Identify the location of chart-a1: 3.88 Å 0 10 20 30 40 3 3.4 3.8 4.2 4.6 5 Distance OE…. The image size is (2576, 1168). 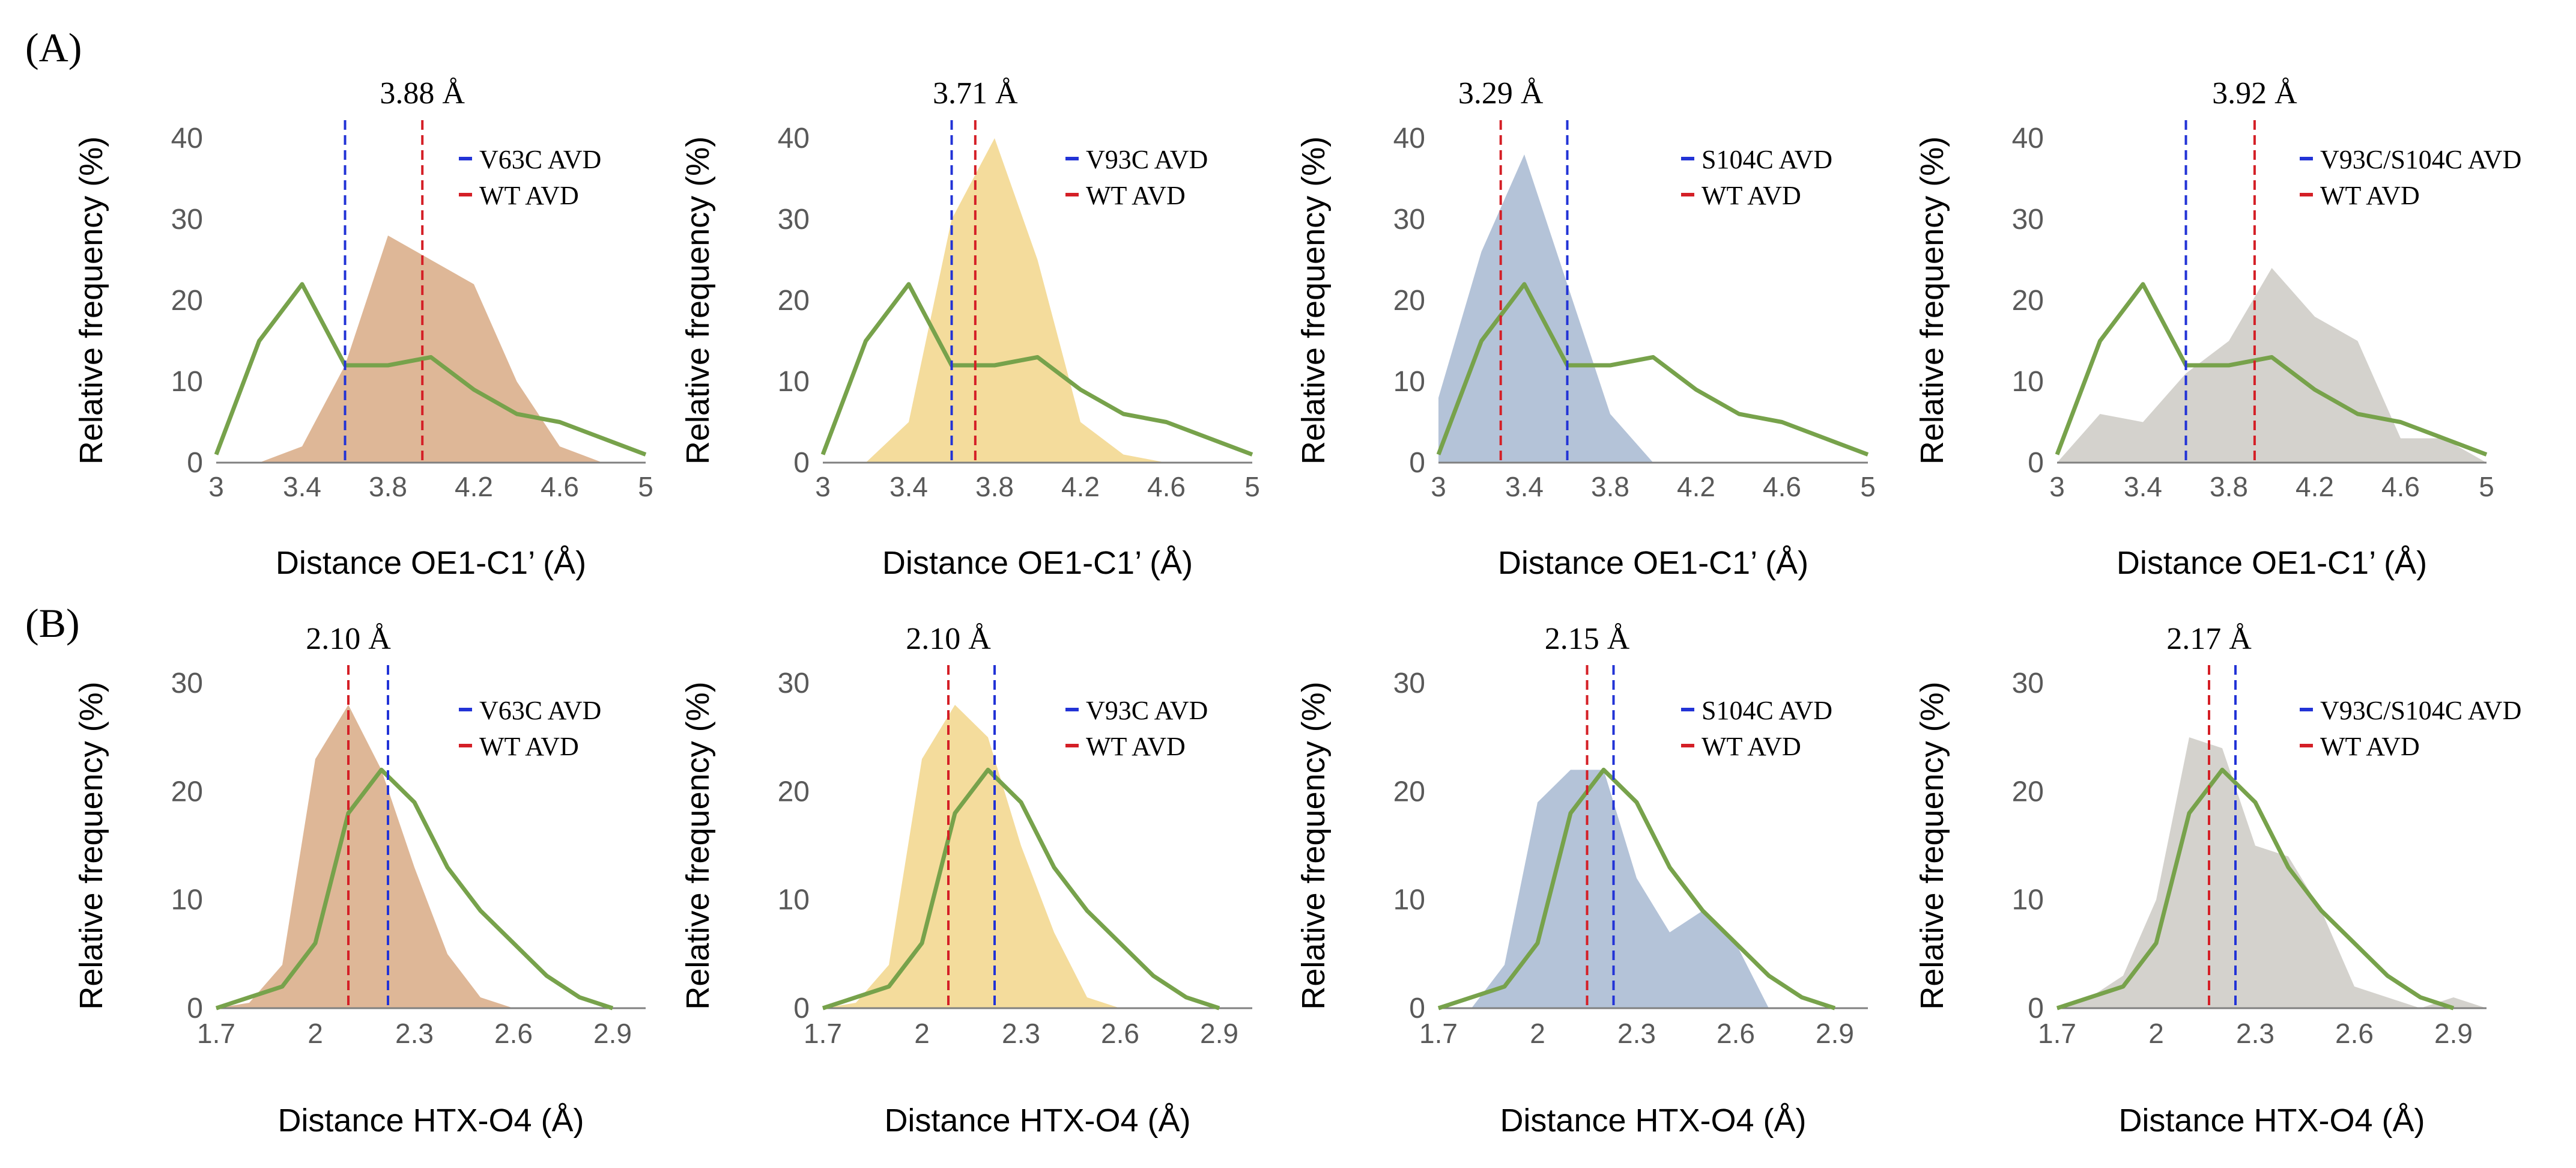
(363, 328).